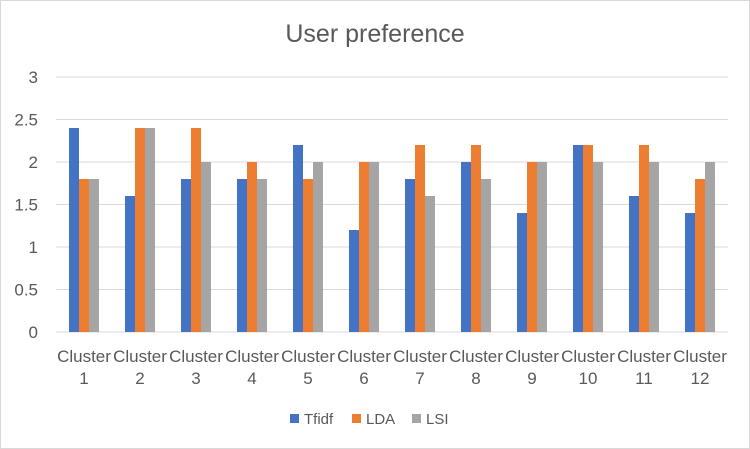 The image size is (750, 449). I want to click on category-label-line-2: 9, so click(531, 378).